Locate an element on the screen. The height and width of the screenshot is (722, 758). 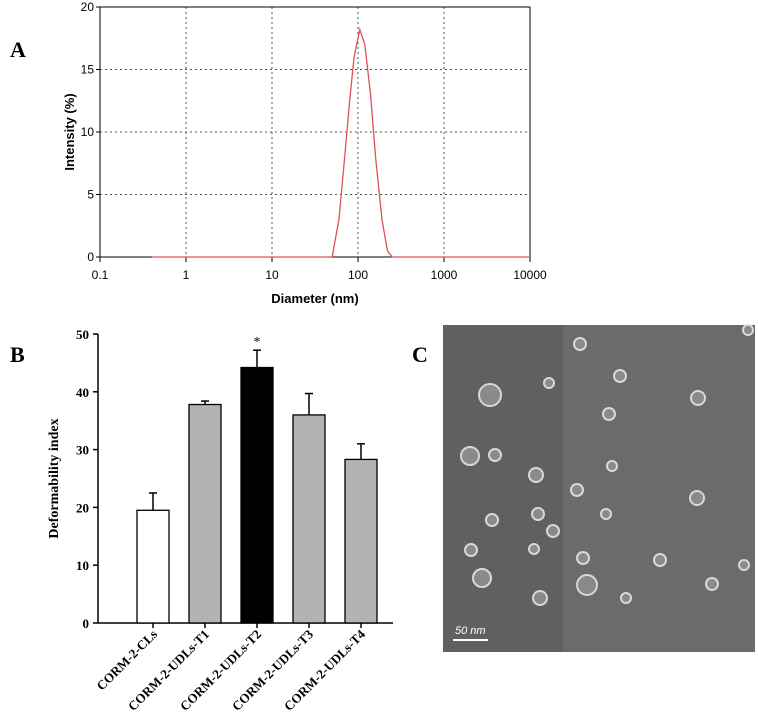
x-tick-label: 1000 is located at coordinates (444, 275).